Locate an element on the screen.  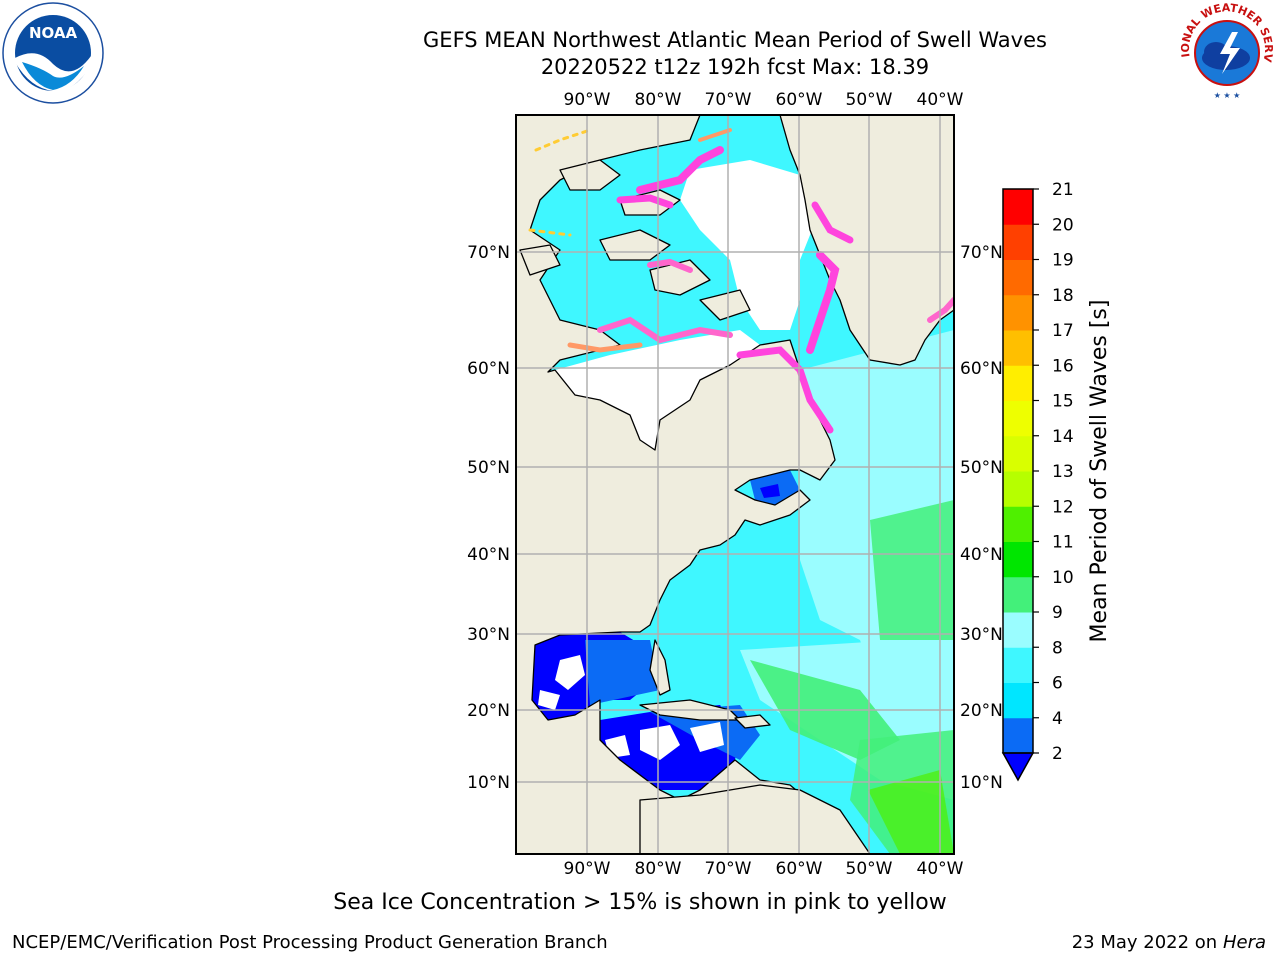
lon-label-bottom: 60°W is located at coordinates (799, 869).